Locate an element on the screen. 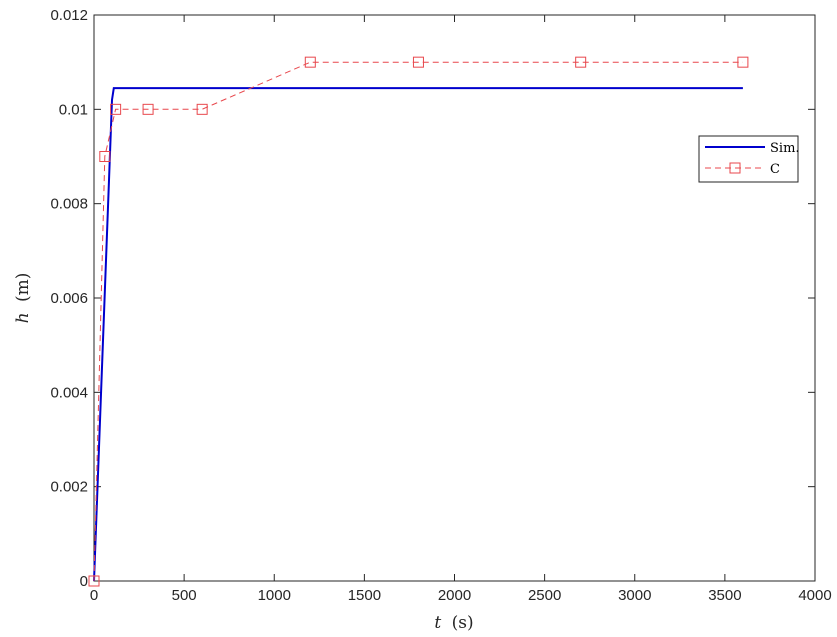 The width and height of the screenshot is (837, 637). x-tick-label: 2000 is located at coordinates (454, 595).